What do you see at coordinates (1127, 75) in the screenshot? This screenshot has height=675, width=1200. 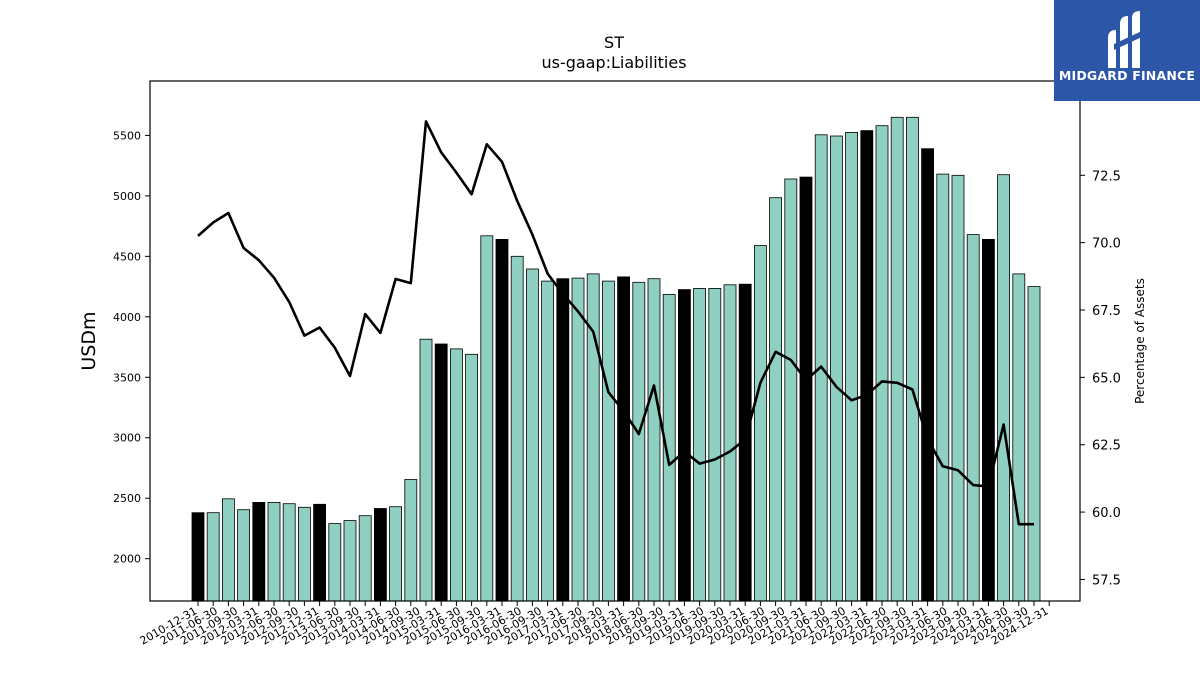 I see `brand-name: MIDGARD FINANCE` at bounding box center [1127, 75].